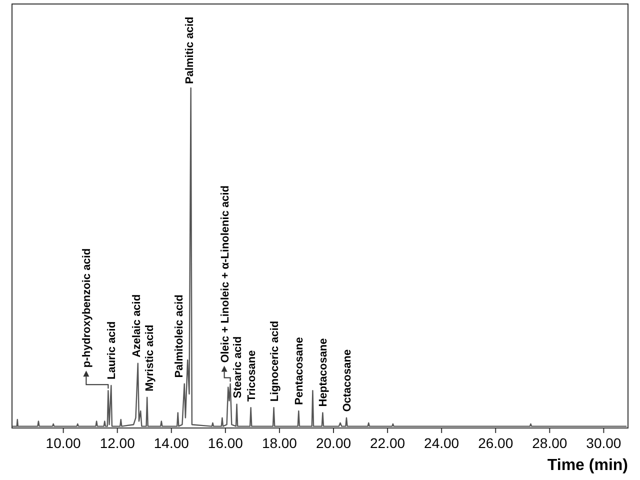 The height and width of the screenshot is (480, 640). Describe the element at coordinates (550, 443) in the screenshot. I see `x-tick-label: 28.00` at that location.